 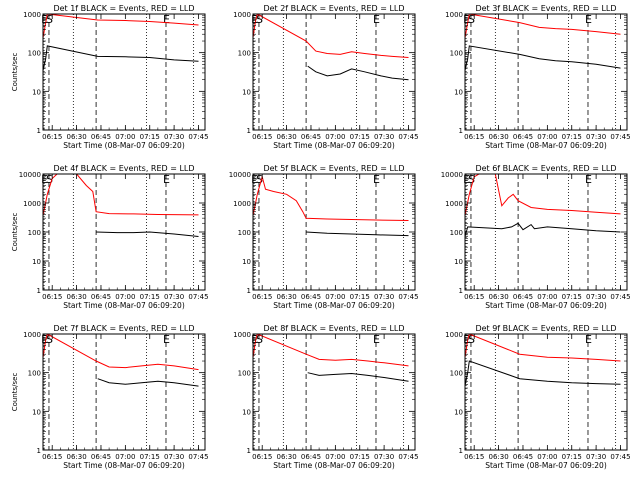 What do you see at coordinates (30, 175) in the screenshot?
I see `y-tick-label: 10000` at bounding box center [30, 175].